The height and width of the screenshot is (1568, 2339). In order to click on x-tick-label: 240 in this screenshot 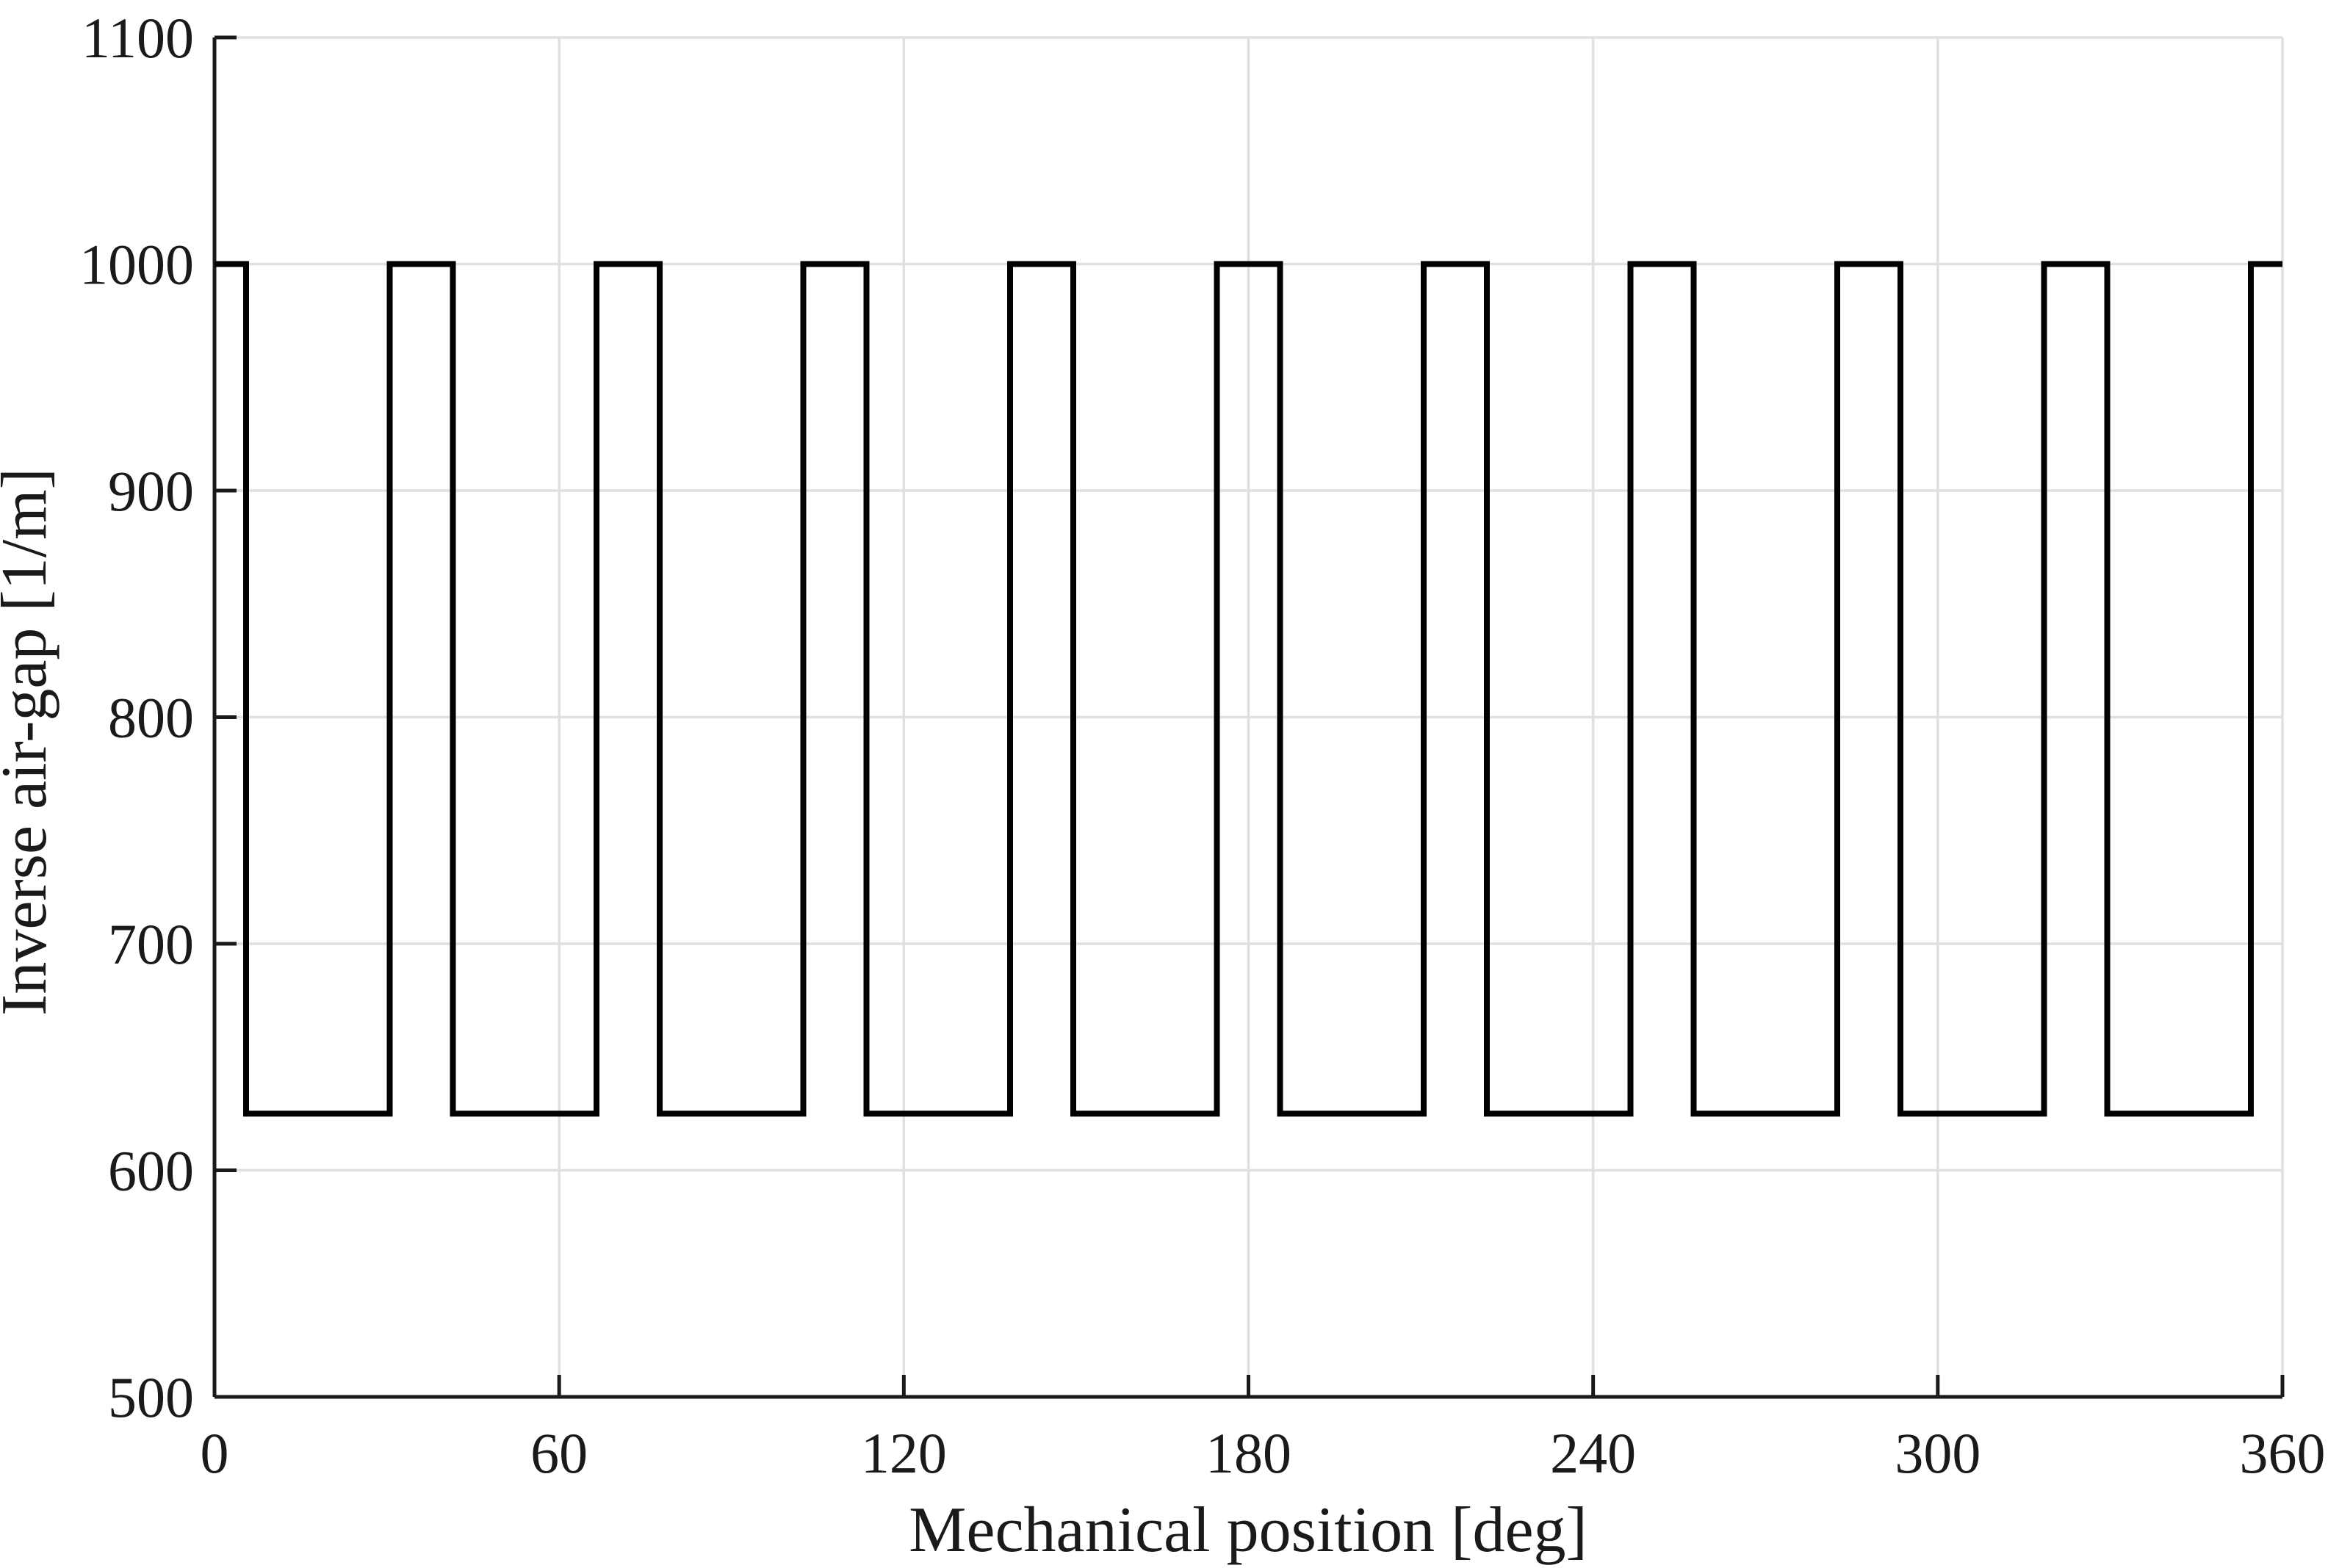, I will do `click(1593, 1453)`.